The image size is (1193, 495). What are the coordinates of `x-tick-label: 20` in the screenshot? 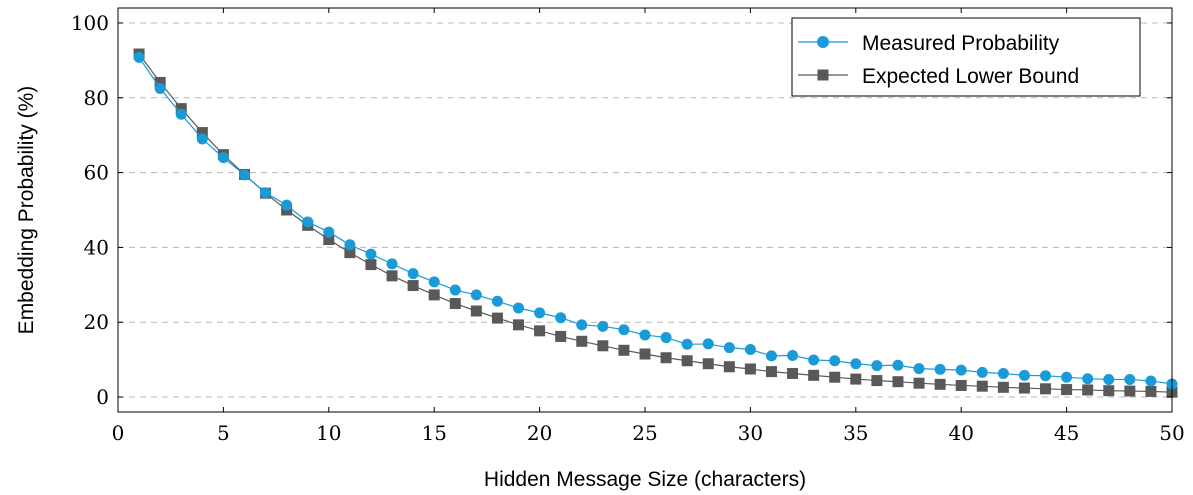 It's located at (539, 433).